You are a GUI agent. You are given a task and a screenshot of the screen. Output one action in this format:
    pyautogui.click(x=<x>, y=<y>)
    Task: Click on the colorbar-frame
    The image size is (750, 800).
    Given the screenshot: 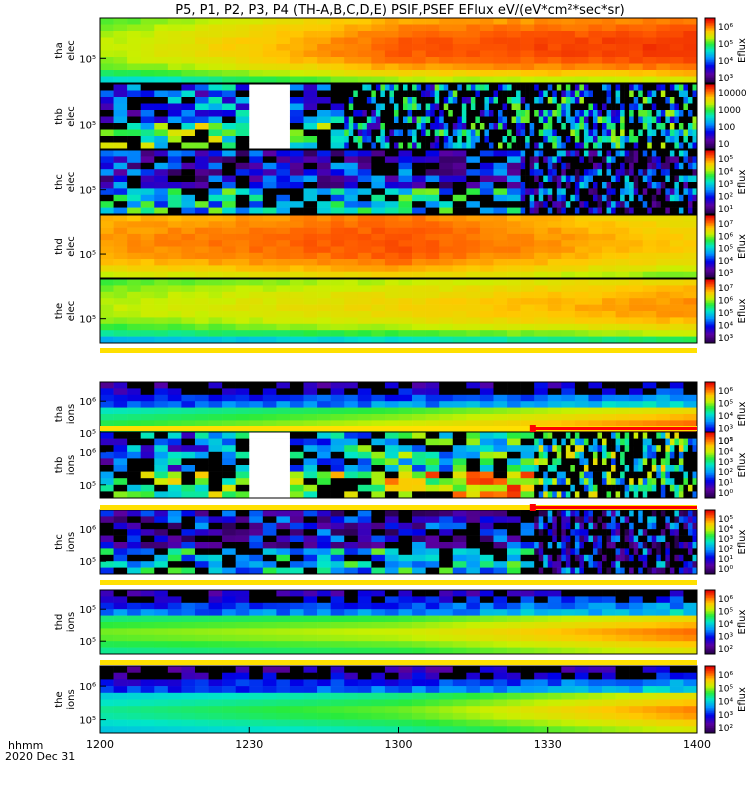 What is the action you would take?
    pyautogui.click(x=710, y=311)
    